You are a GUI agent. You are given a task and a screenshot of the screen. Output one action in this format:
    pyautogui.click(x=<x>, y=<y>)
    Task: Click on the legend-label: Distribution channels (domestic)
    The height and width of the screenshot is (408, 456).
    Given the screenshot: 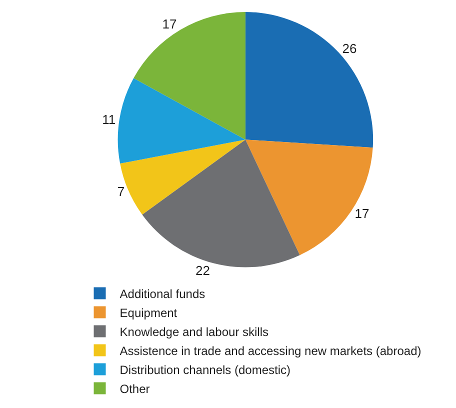 What is the action you would take?
    pyautogui.click(x=205, y=369)
    